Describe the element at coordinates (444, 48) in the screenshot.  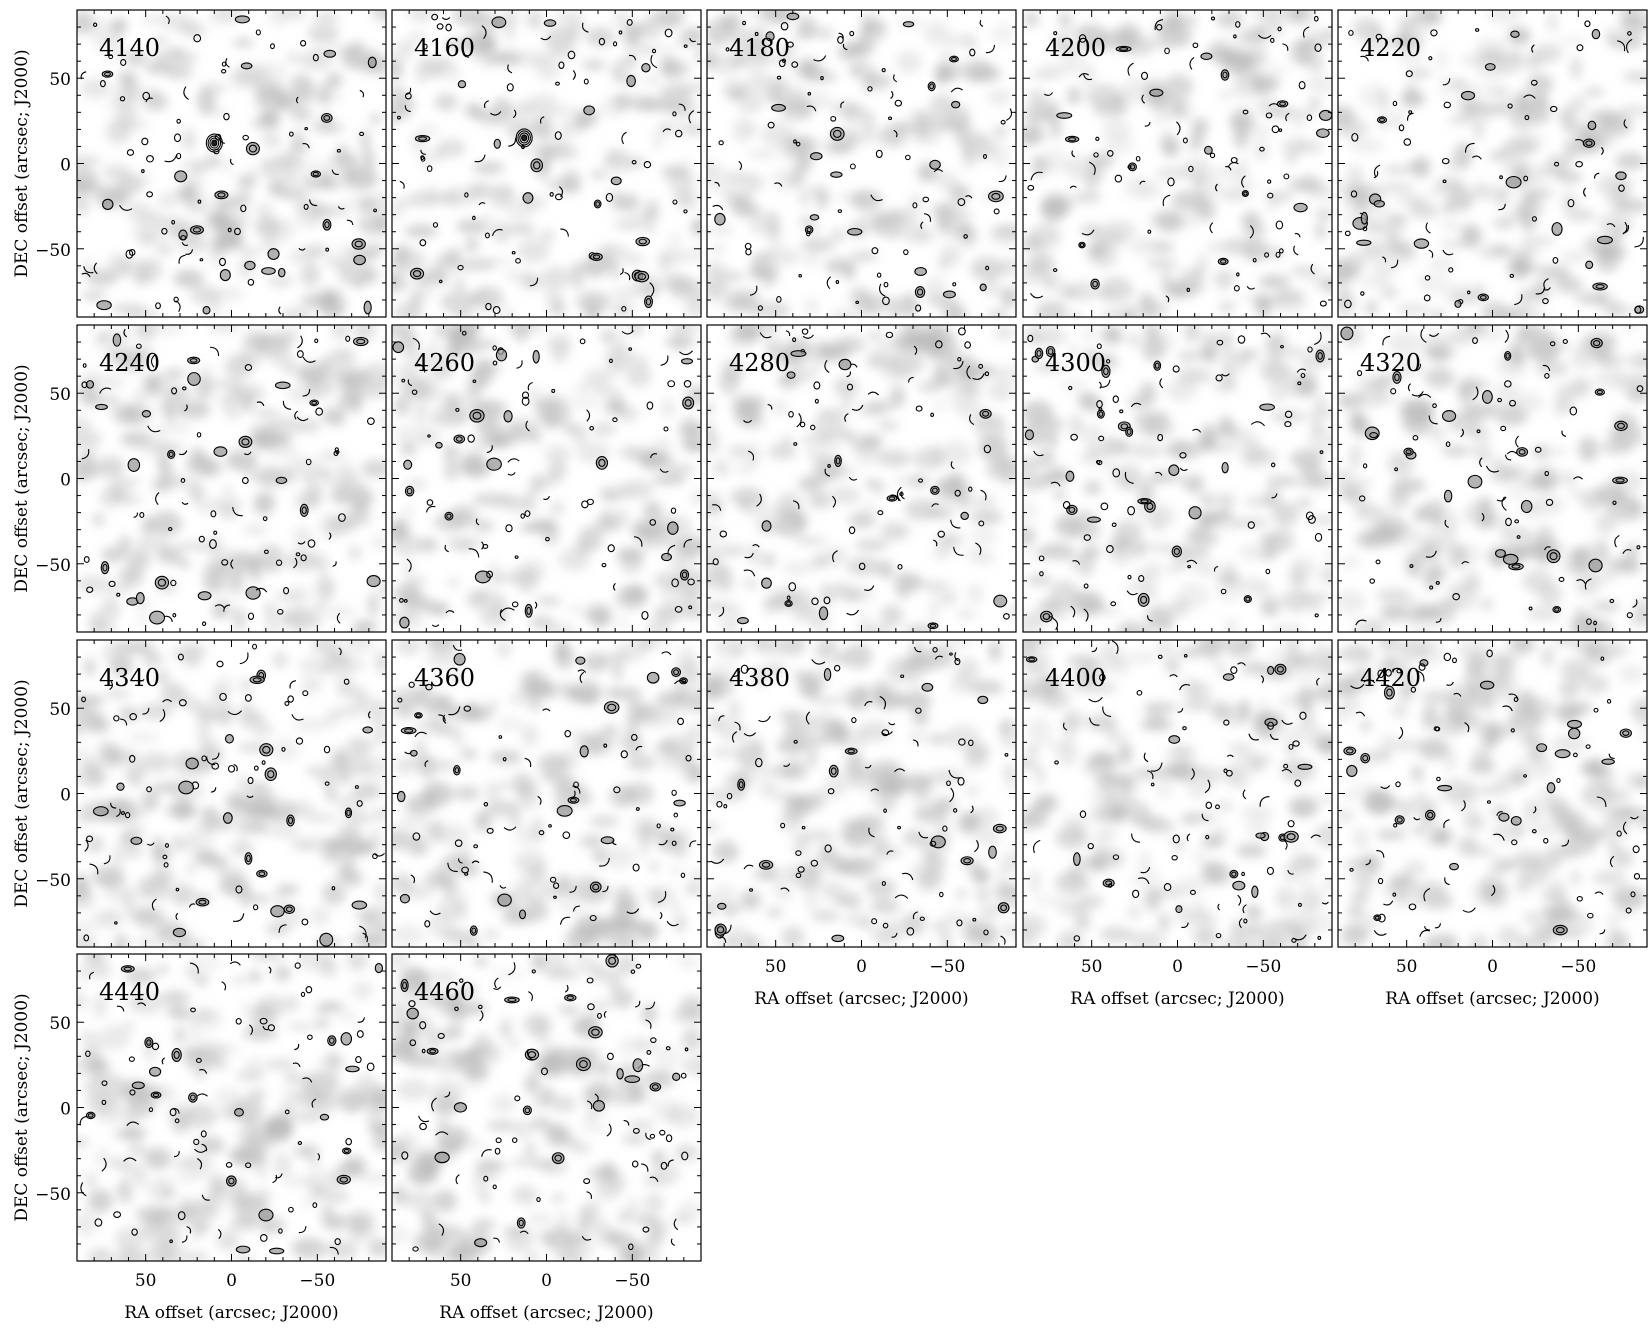
I see `velocity-label: 4160` at that location.